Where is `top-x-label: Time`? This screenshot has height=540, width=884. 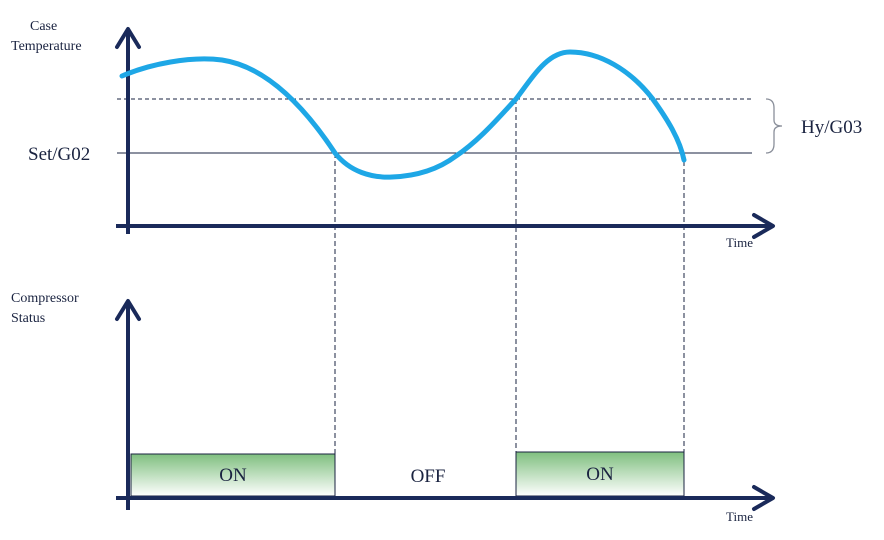
top-x-label: Time is located at coordinates (739, 242).